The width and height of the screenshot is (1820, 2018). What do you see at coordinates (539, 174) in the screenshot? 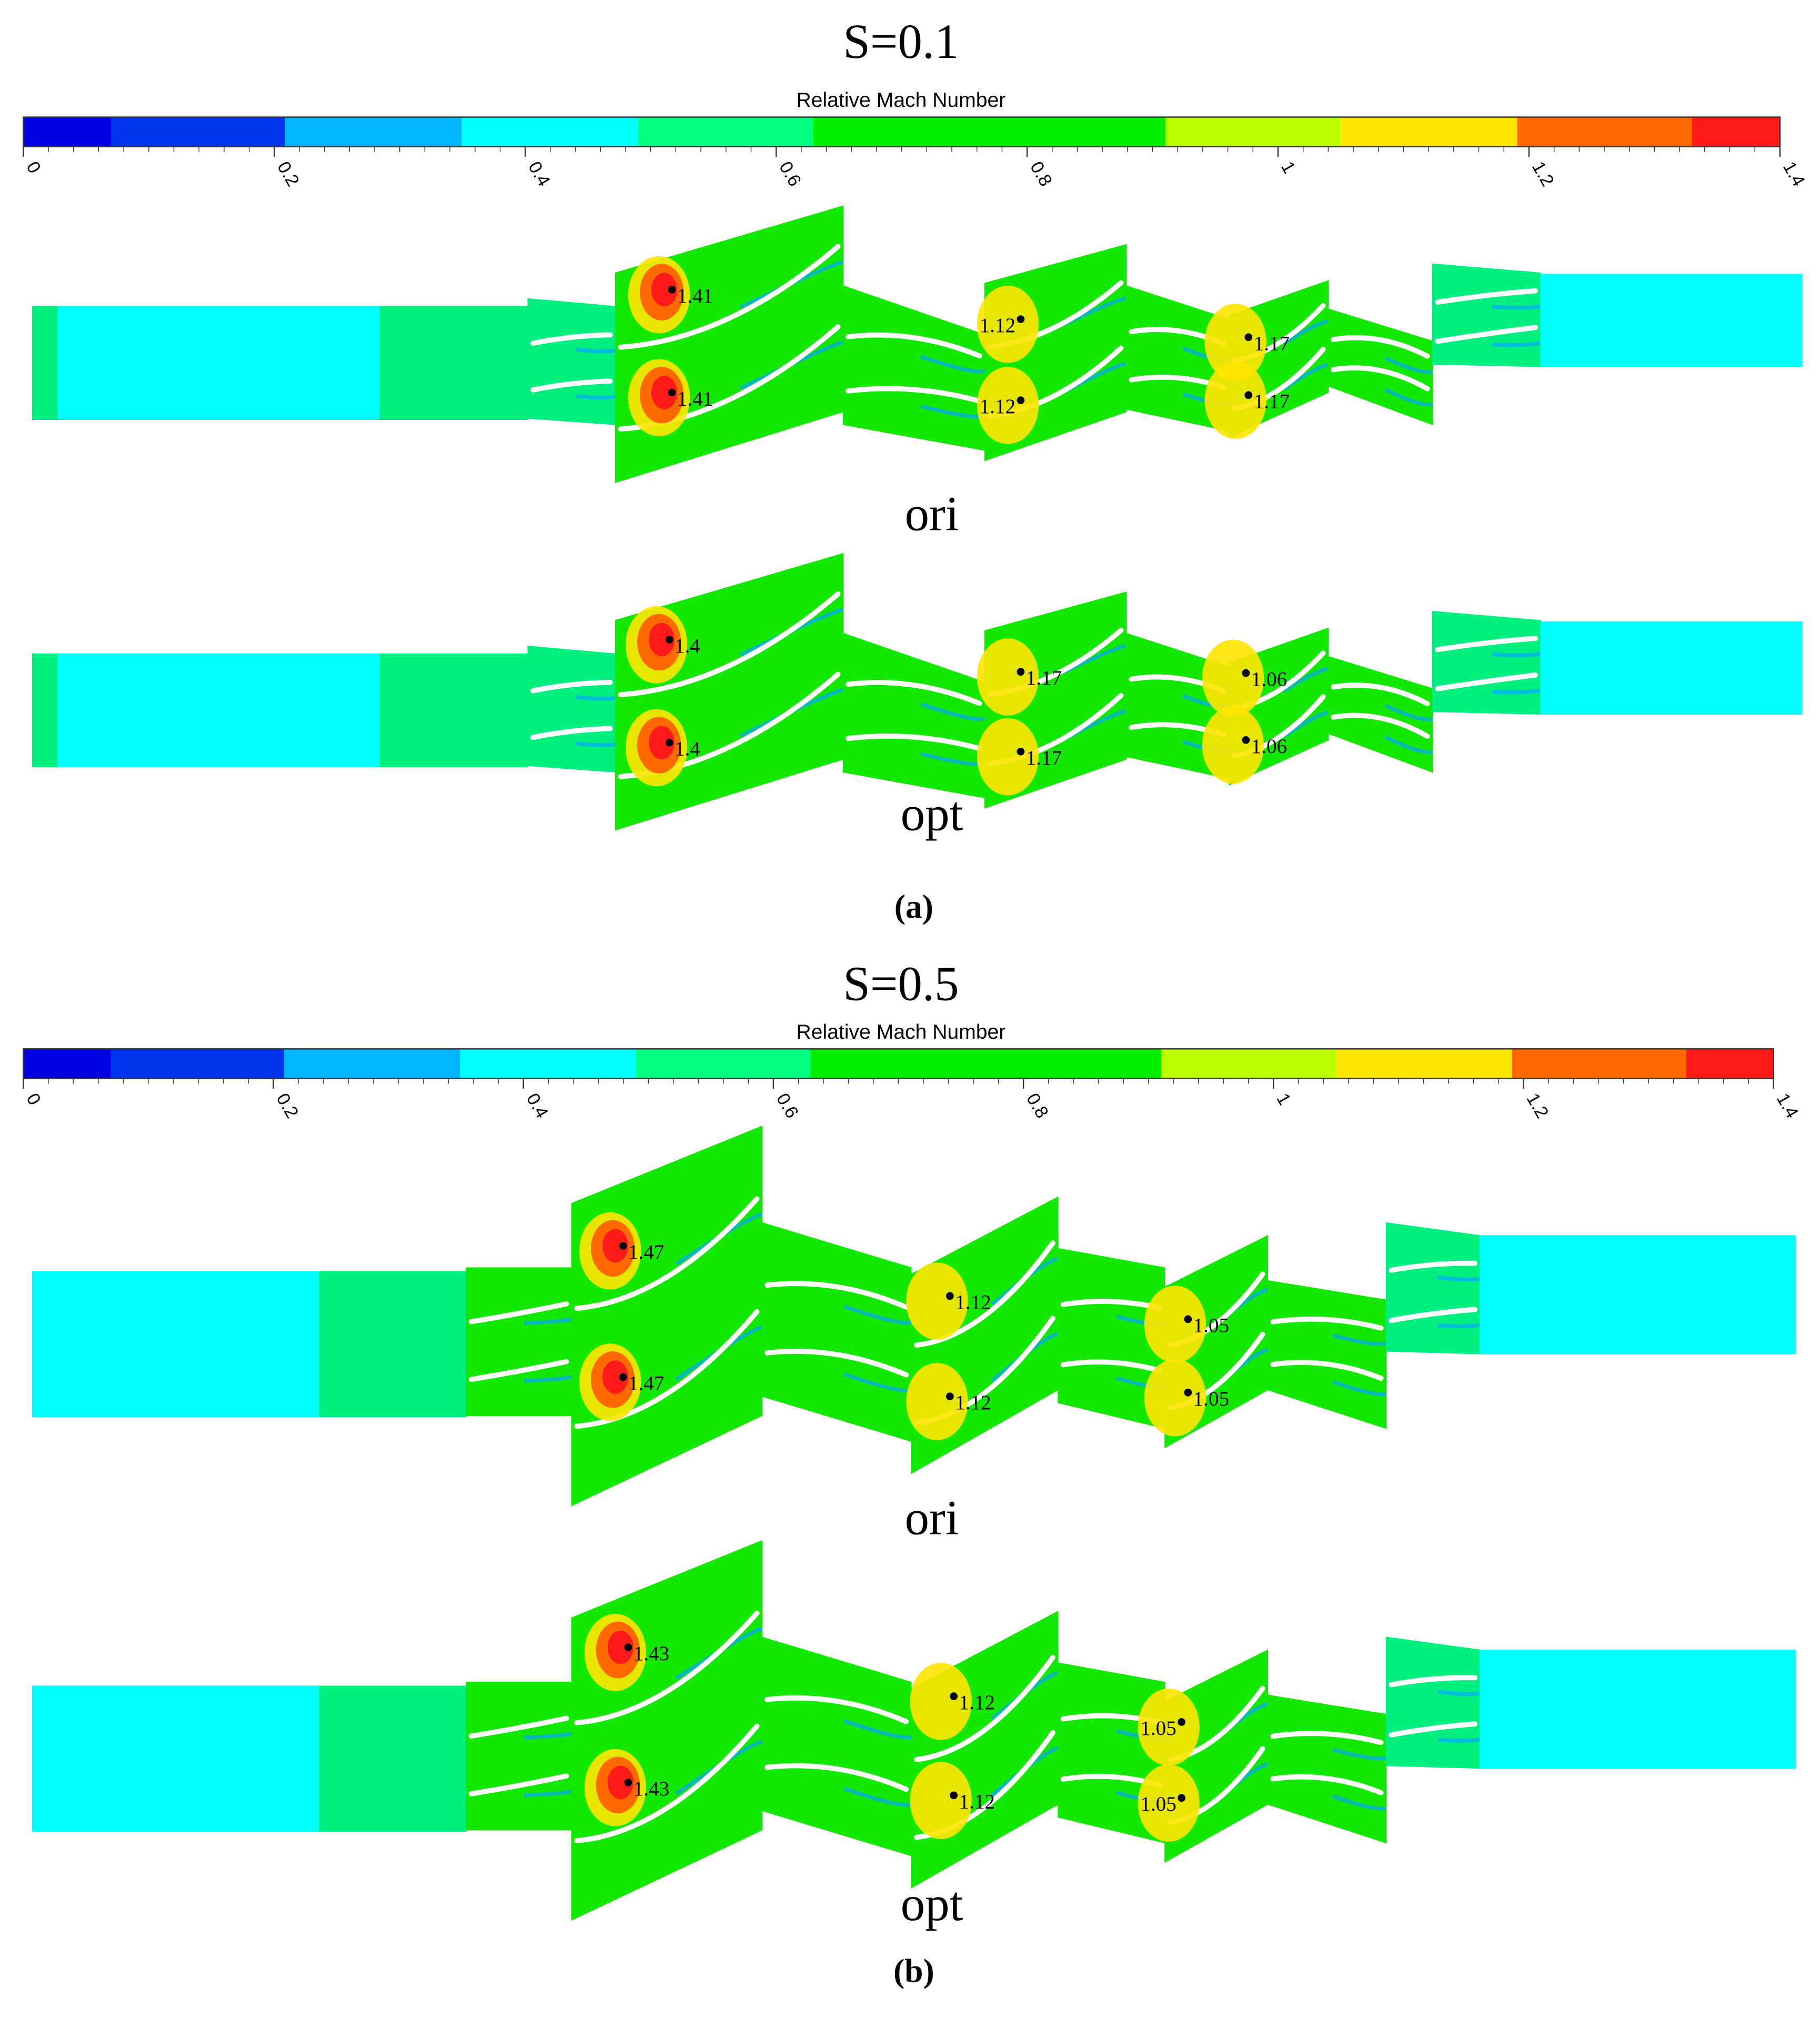
I see `colorbar-tick-label: 0.4` at bounding box center [539, 174].